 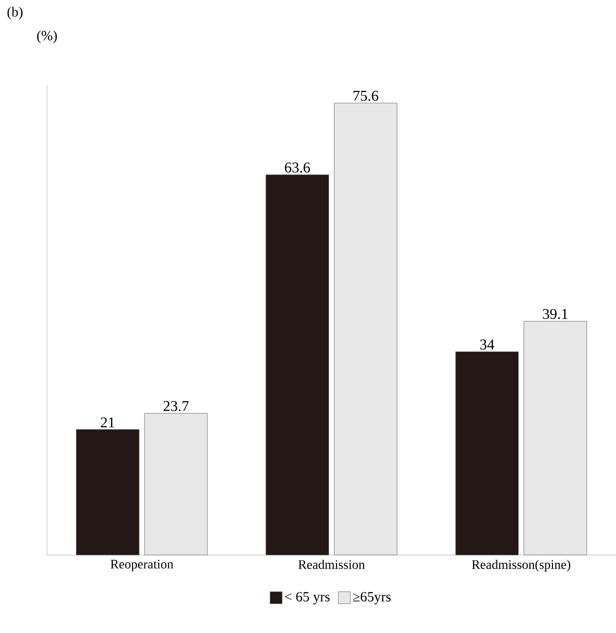 I want to click on legend-label: ≥65yrs, so click(x=372, y=598).